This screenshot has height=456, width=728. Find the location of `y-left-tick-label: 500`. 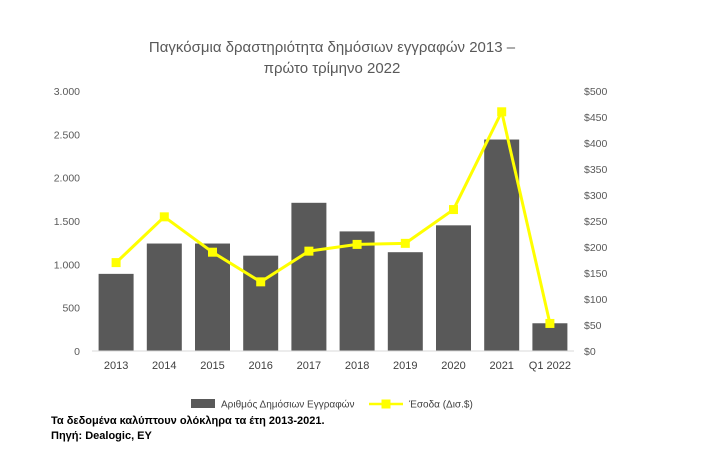

y-left-tick-label: 500 is located at coordinates (71, 309).